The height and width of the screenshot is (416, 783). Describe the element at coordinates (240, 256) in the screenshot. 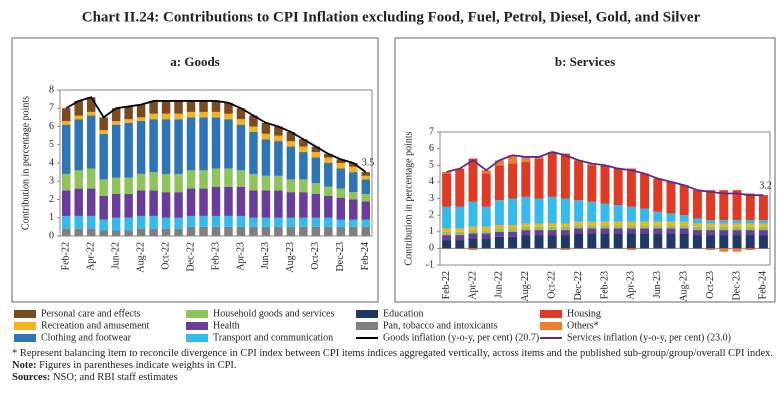

I see `x-tick-label: Apr-23` at that location.